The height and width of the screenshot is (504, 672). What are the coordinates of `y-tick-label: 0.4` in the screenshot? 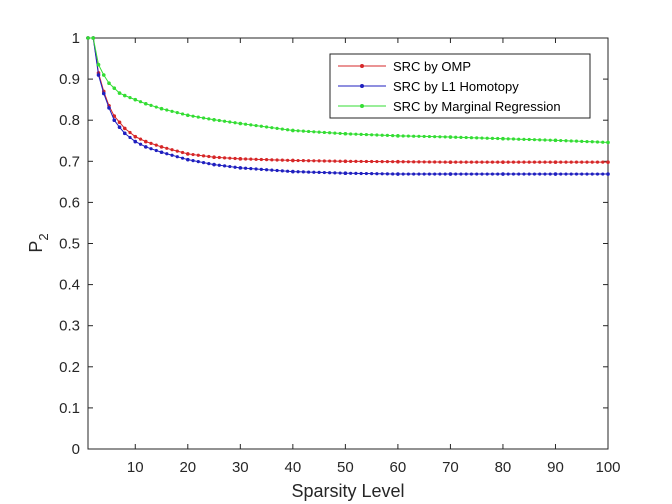 It's located at (69, 285).